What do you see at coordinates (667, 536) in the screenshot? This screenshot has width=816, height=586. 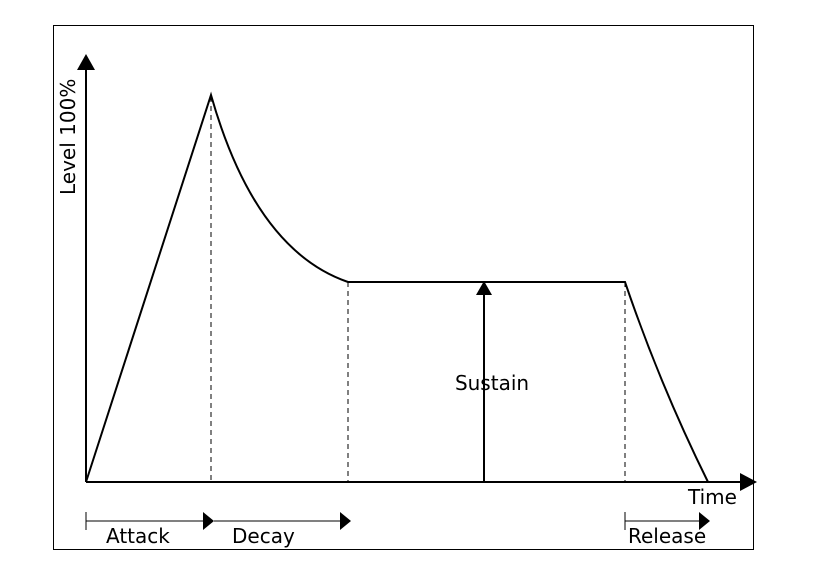 I see `release-label: Release` at bounding box center [667, 536].